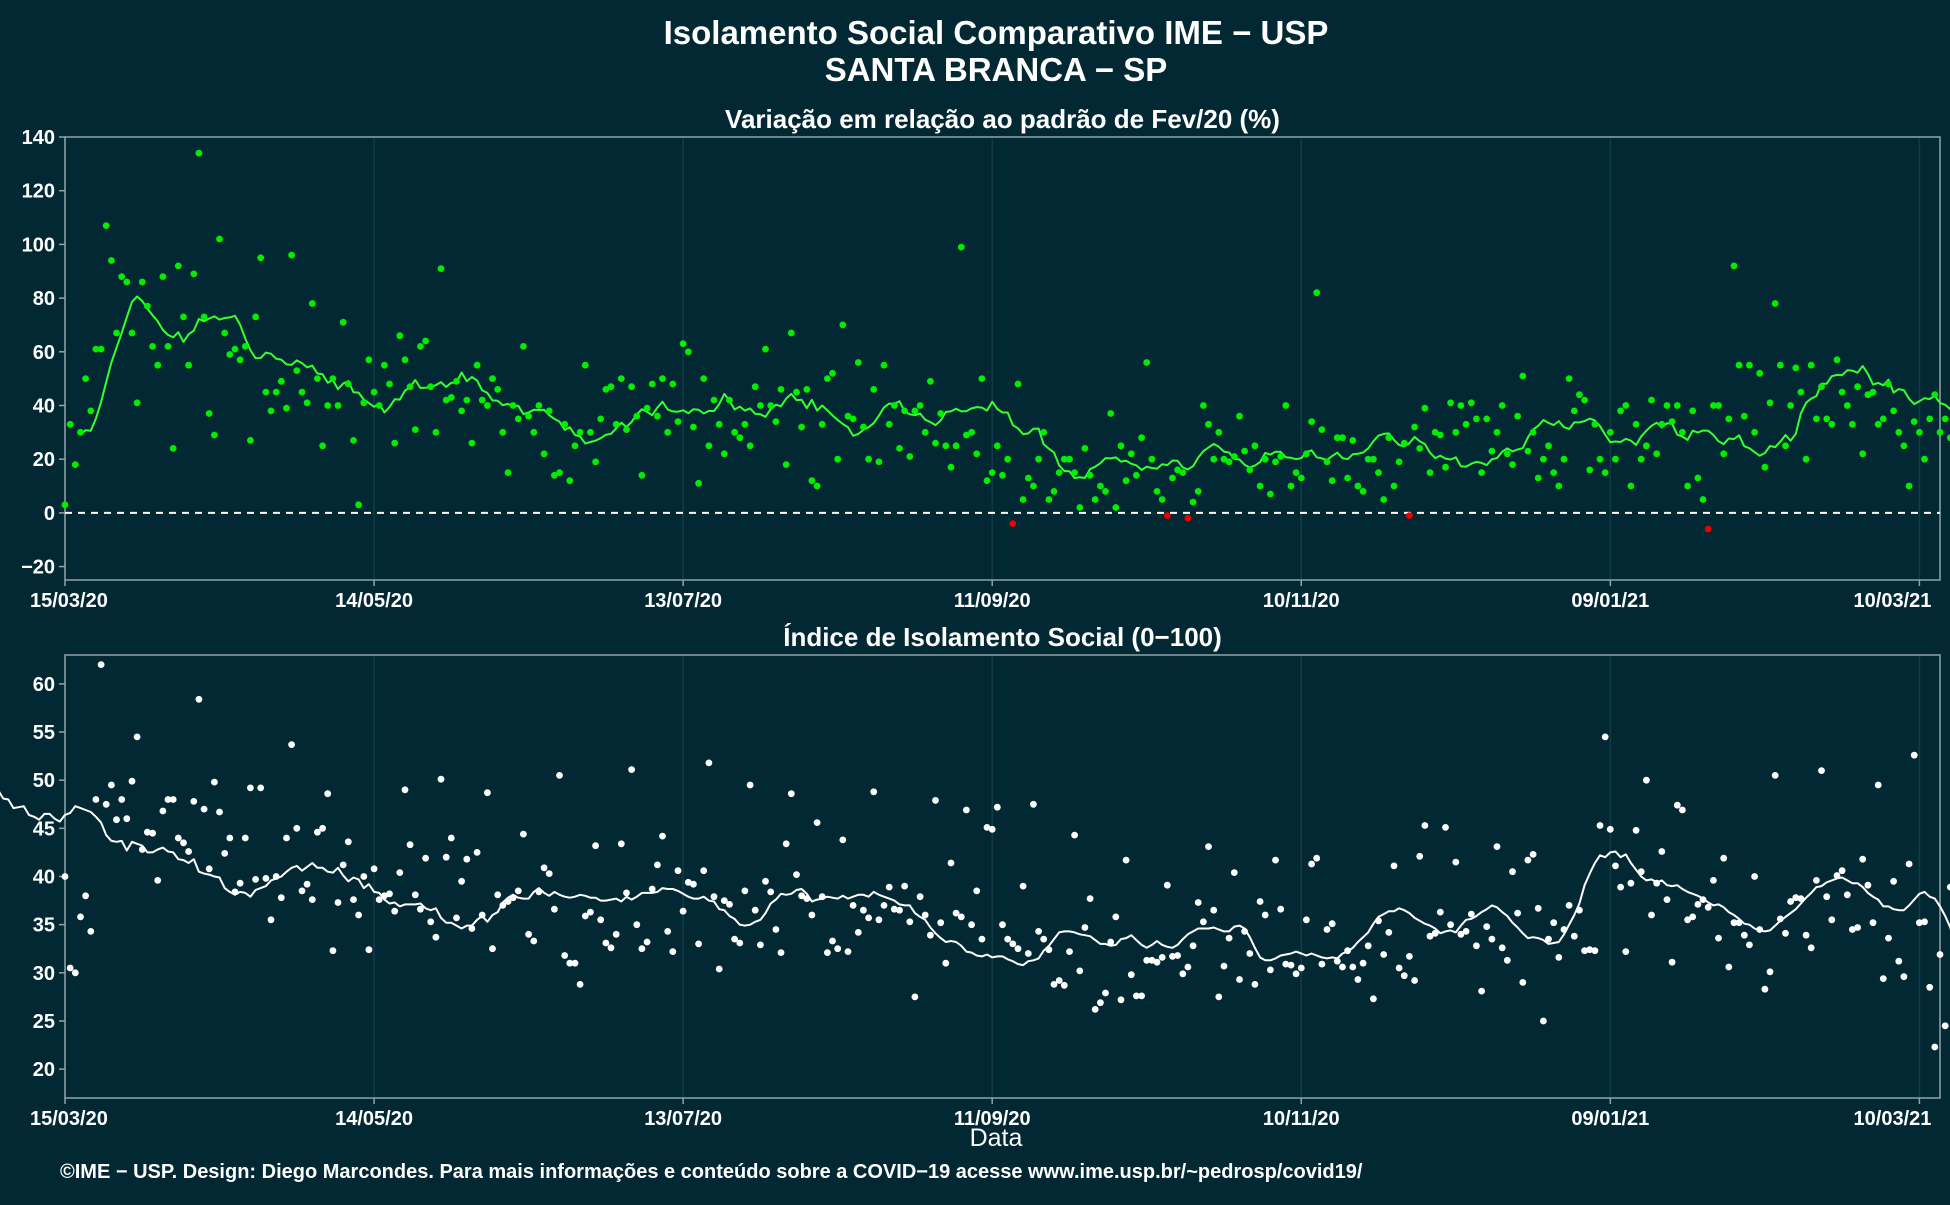 This screenshot has height=1205, width=1950. What do you see at coordinates (374, 601) in the screenshot?
I see `x-tick-label: 14/05/20` at bounding box center [374, 601].